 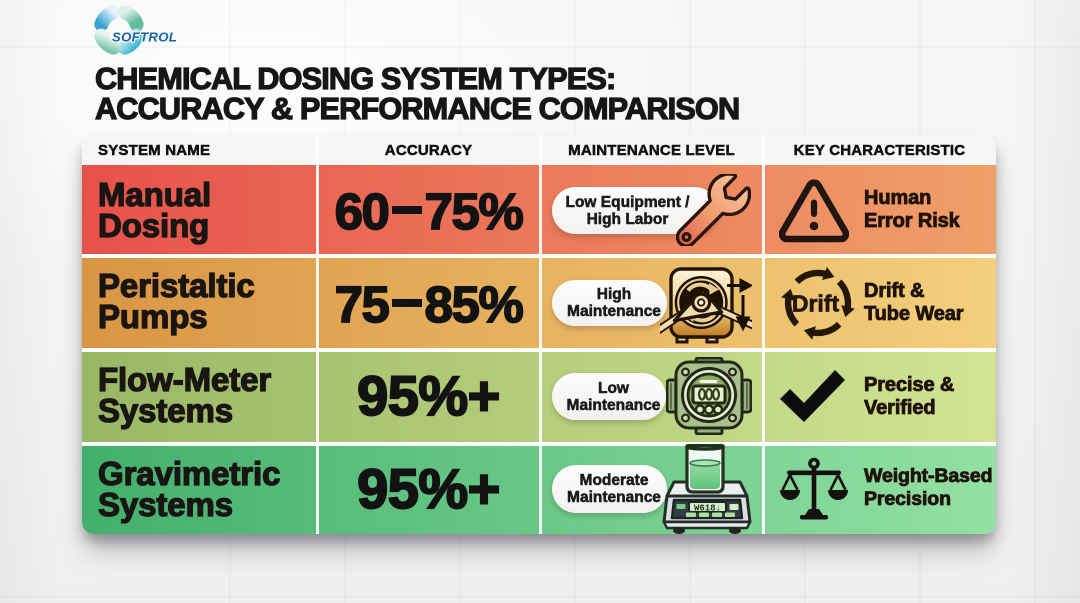 What do you see at coordinates (707, 508) in the screenshot?
I see `svg-text: W618↓` at bounding box center [707, 508].